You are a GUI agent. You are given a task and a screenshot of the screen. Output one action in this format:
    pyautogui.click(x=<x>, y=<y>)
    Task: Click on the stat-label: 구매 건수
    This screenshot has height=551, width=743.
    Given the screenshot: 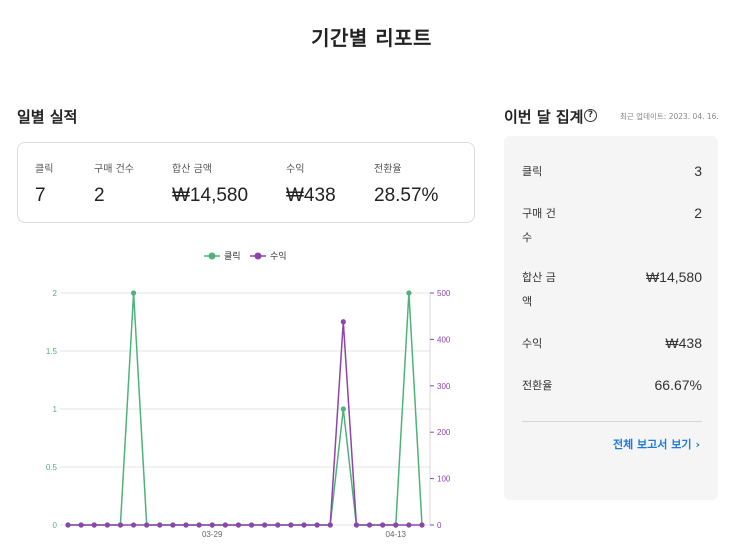 What is the action you would take?
    pyautogui.click(x=114, y=169)
    